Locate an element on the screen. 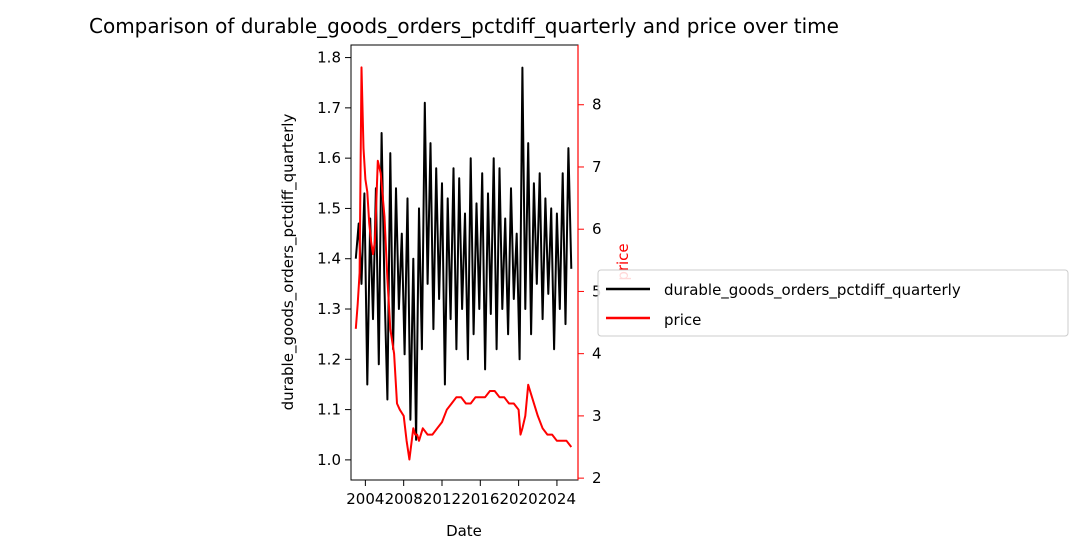  y-right-tick-label: 7 is located at coordinates (597, 167).